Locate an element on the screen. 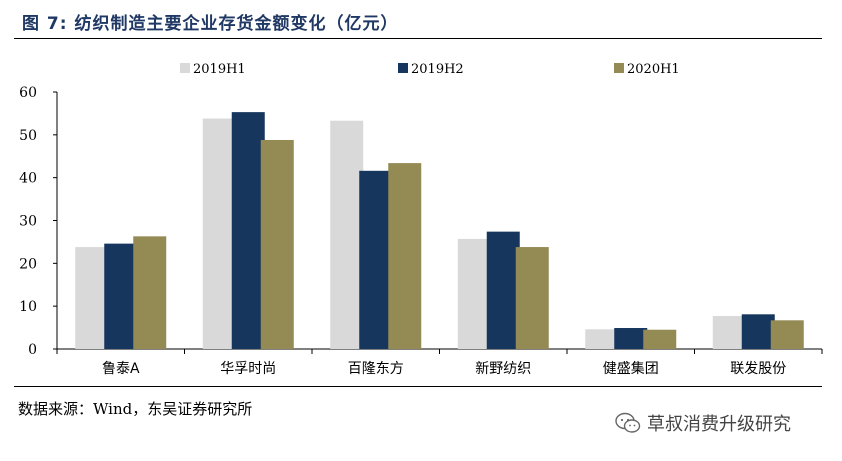  x-tick-label-3: 新野纺织 is located at coordinates (503, 369).